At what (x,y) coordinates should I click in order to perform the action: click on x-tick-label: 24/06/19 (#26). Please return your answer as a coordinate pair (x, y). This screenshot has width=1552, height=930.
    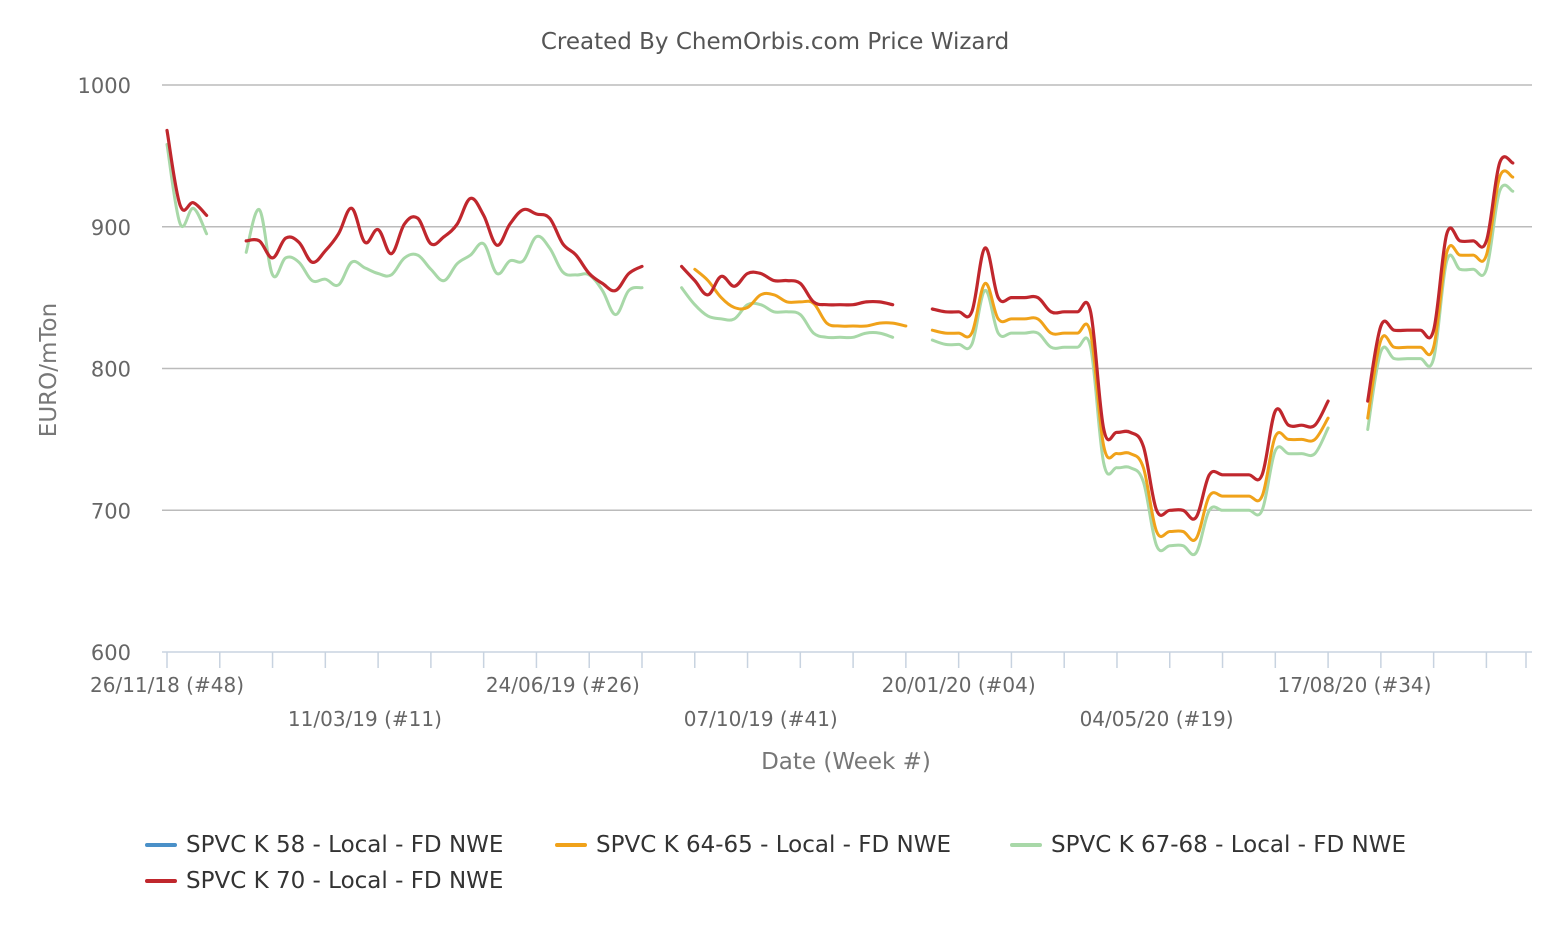
    Looking at the image, I should click on (563, 685).